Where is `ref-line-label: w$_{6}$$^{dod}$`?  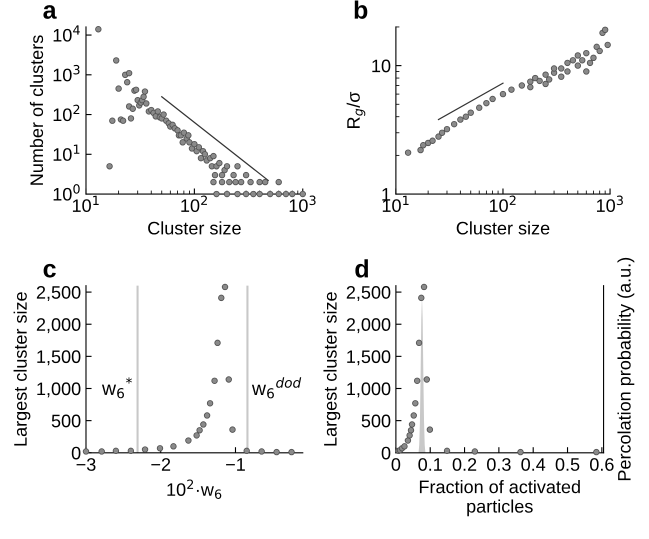
ref-line-label: w$_{6}$$^{dod}$ is located at coordinates (277, 387).